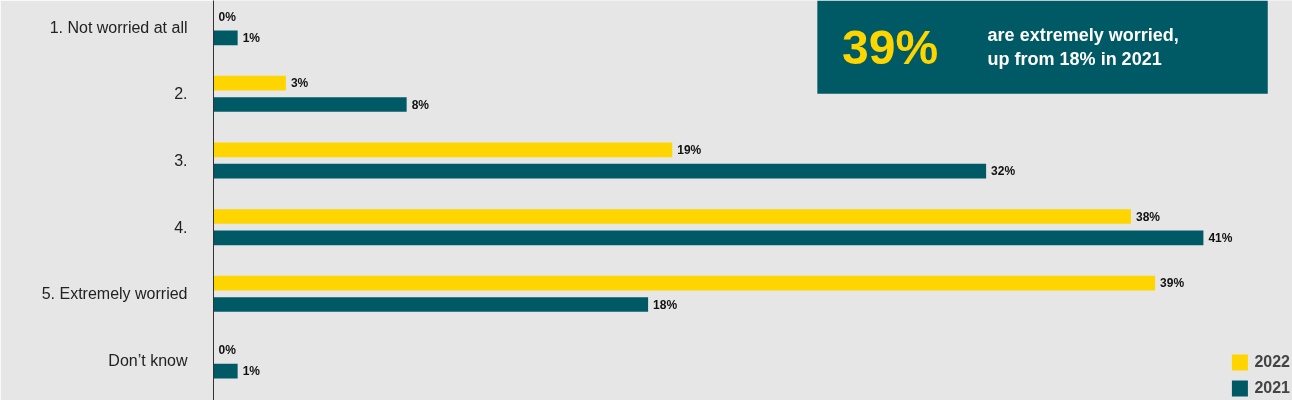 The height and width of the screenshot is (400, 1292). What do you see at coordinates (1272, 362) in the screenshot?
I see `legend-label: 2022` at bounding box center [1272, 362].